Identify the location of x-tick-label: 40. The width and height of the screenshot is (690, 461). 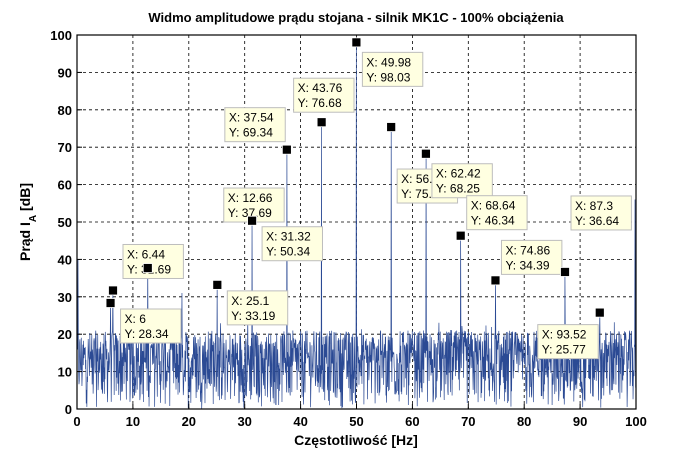
(300, 421).